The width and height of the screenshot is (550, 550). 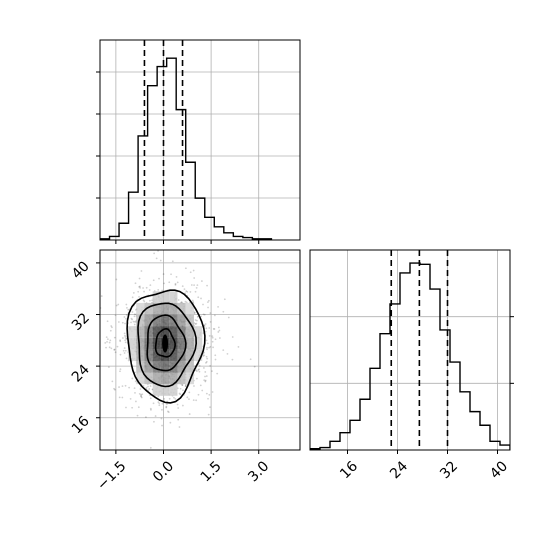 I want to click on density-ticks, so click(x=178, y=358).